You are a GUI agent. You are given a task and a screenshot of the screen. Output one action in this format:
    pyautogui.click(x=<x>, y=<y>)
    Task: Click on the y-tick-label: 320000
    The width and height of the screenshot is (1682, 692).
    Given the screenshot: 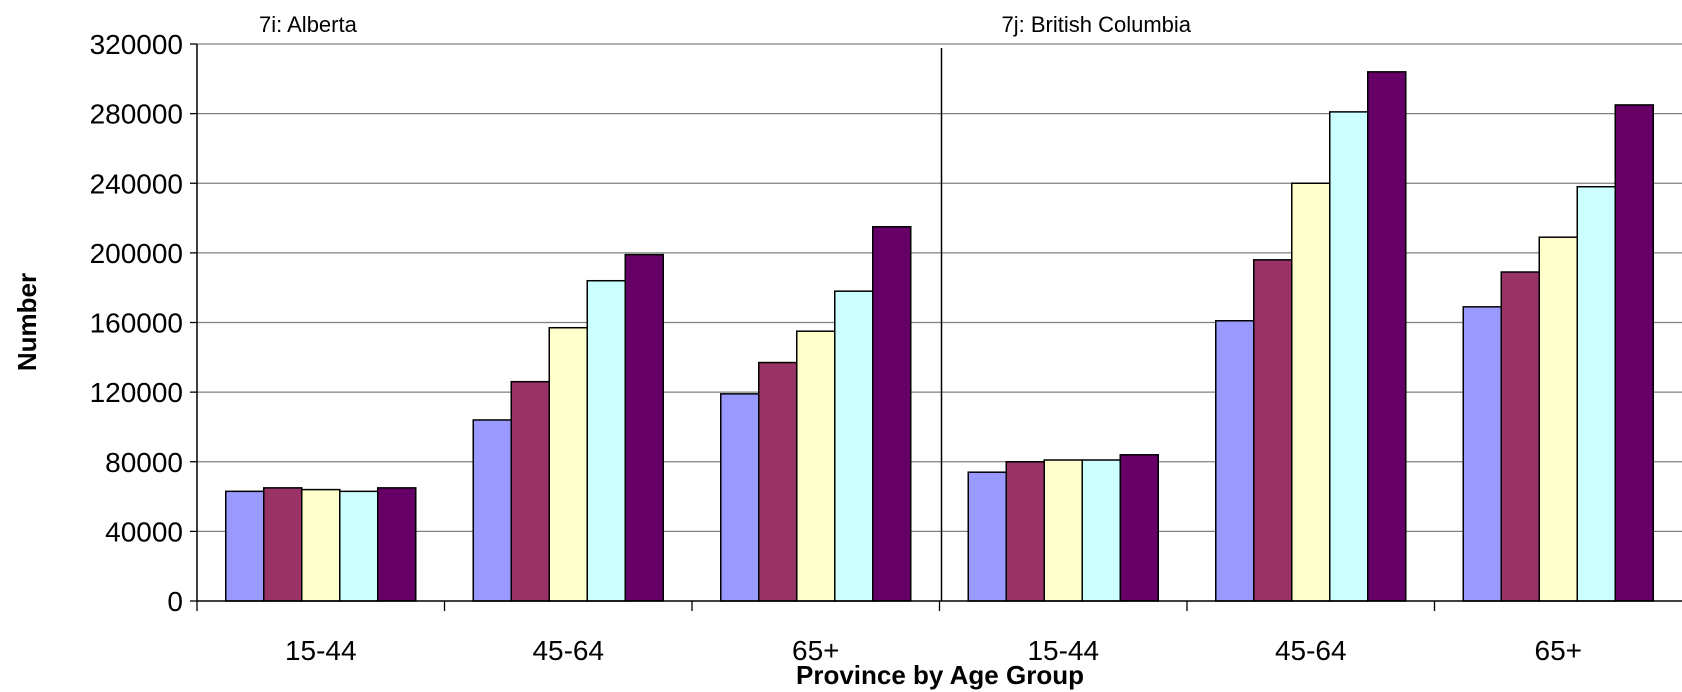 What is the action you would take?
    pyautogui.click(x=136, y=44)
    